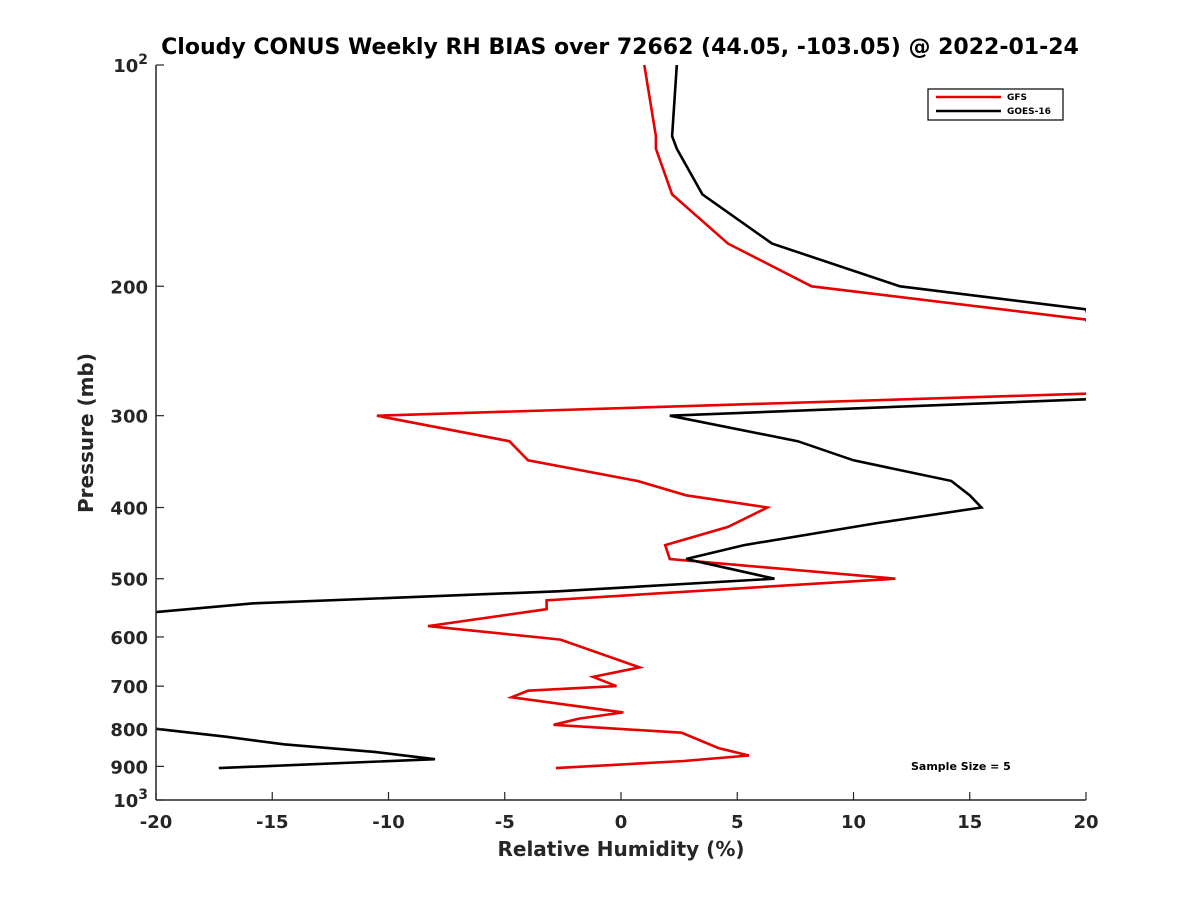  I want to click on x-axis-ticks: -20 -15 -10 -5 0 5 10 15 20, so click(619, 812).